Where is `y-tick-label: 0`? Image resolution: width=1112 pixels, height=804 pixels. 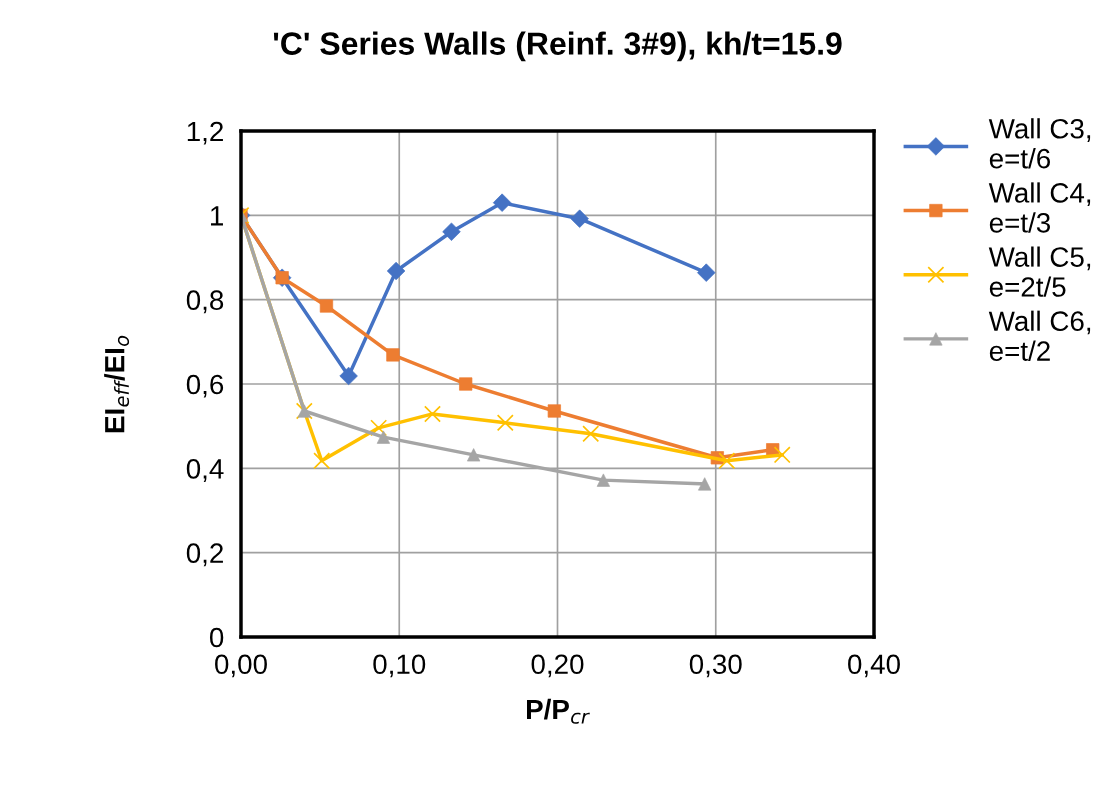
y-tick-label: 0 is located at coordinates (216, 637).